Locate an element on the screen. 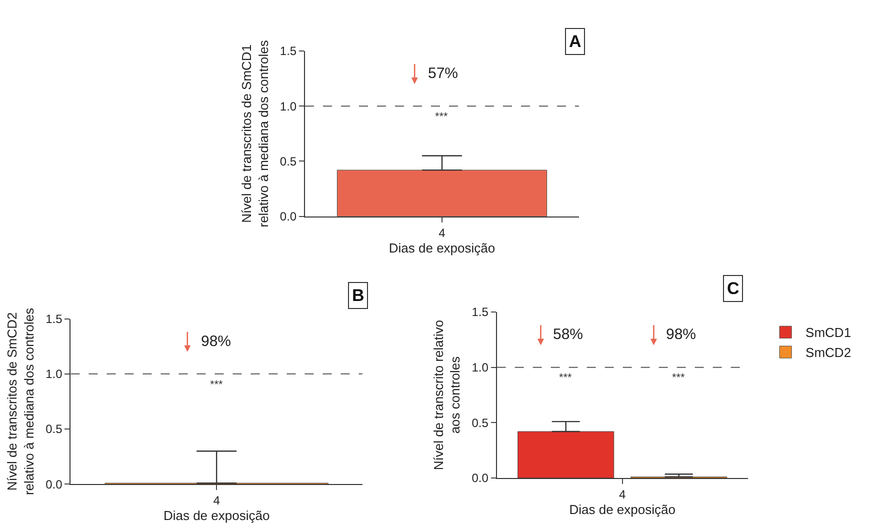  text: A is located at coordinates (575, 41).